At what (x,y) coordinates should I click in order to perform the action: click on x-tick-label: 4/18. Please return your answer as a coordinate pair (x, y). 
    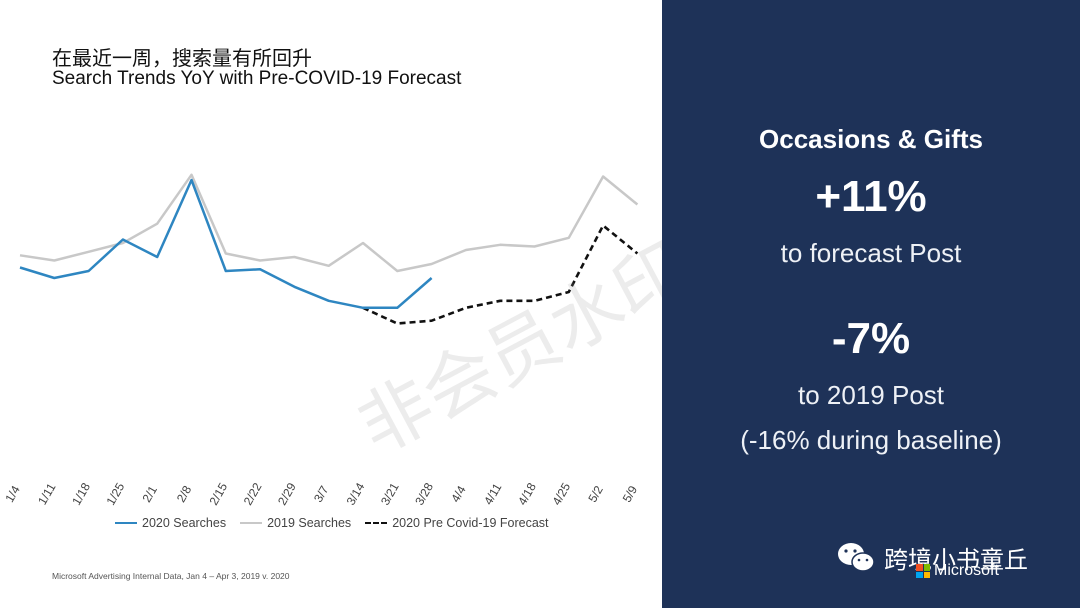
    Looking at the image, I should click on (527, 494).